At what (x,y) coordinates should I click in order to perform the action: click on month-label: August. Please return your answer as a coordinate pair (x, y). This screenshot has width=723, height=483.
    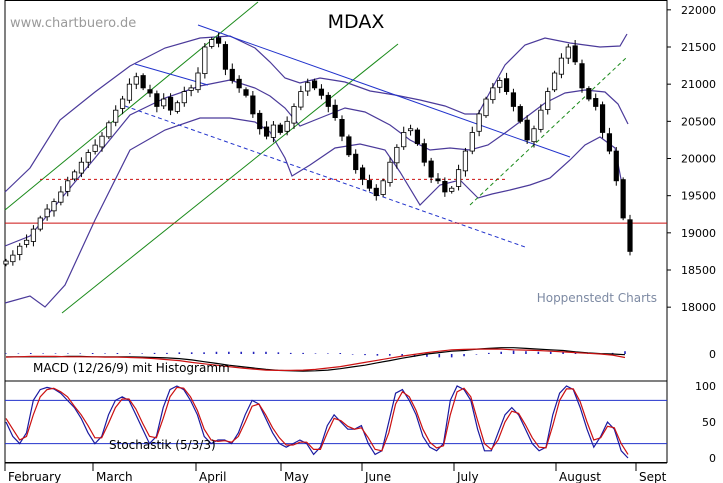
    Looking at the image, I should click on (580, 476).